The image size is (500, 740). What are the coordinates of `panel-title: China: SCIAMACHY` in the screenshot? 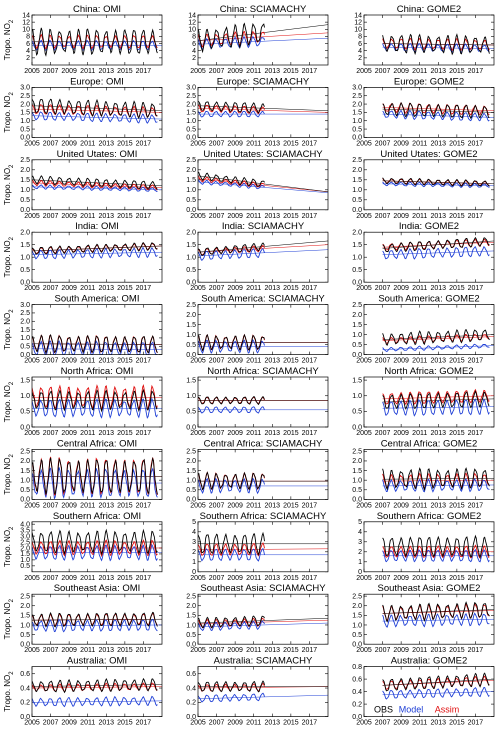 It's located at (263, 9).